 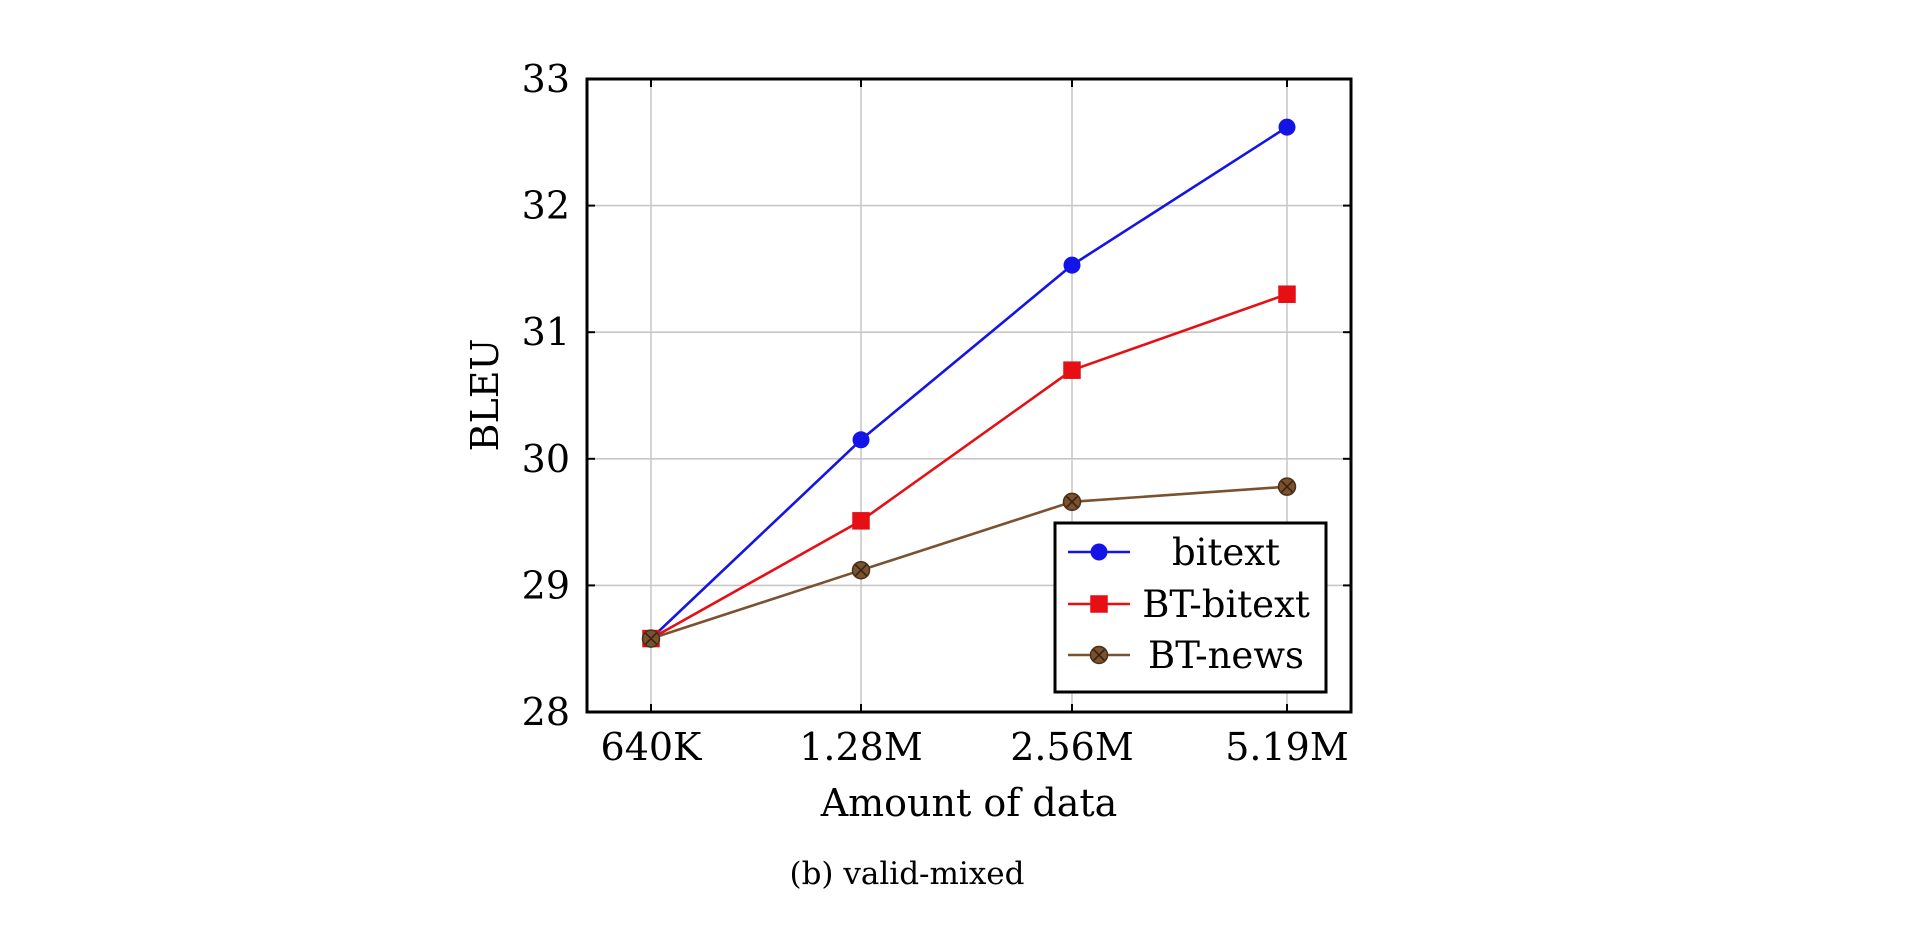 I want to click on series-line-bt-news, so click(x=969, y=562).